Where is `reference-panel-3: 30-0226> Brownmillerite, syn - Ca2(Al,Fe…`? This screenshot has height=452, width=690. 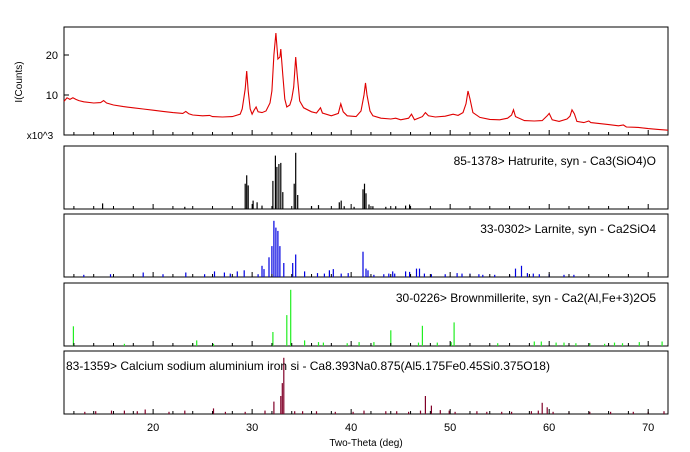 reference-panel-3: 30-0226> Brownmillerite, syn - Ca2(Al,Fe… is located at coordinates (366, 314).